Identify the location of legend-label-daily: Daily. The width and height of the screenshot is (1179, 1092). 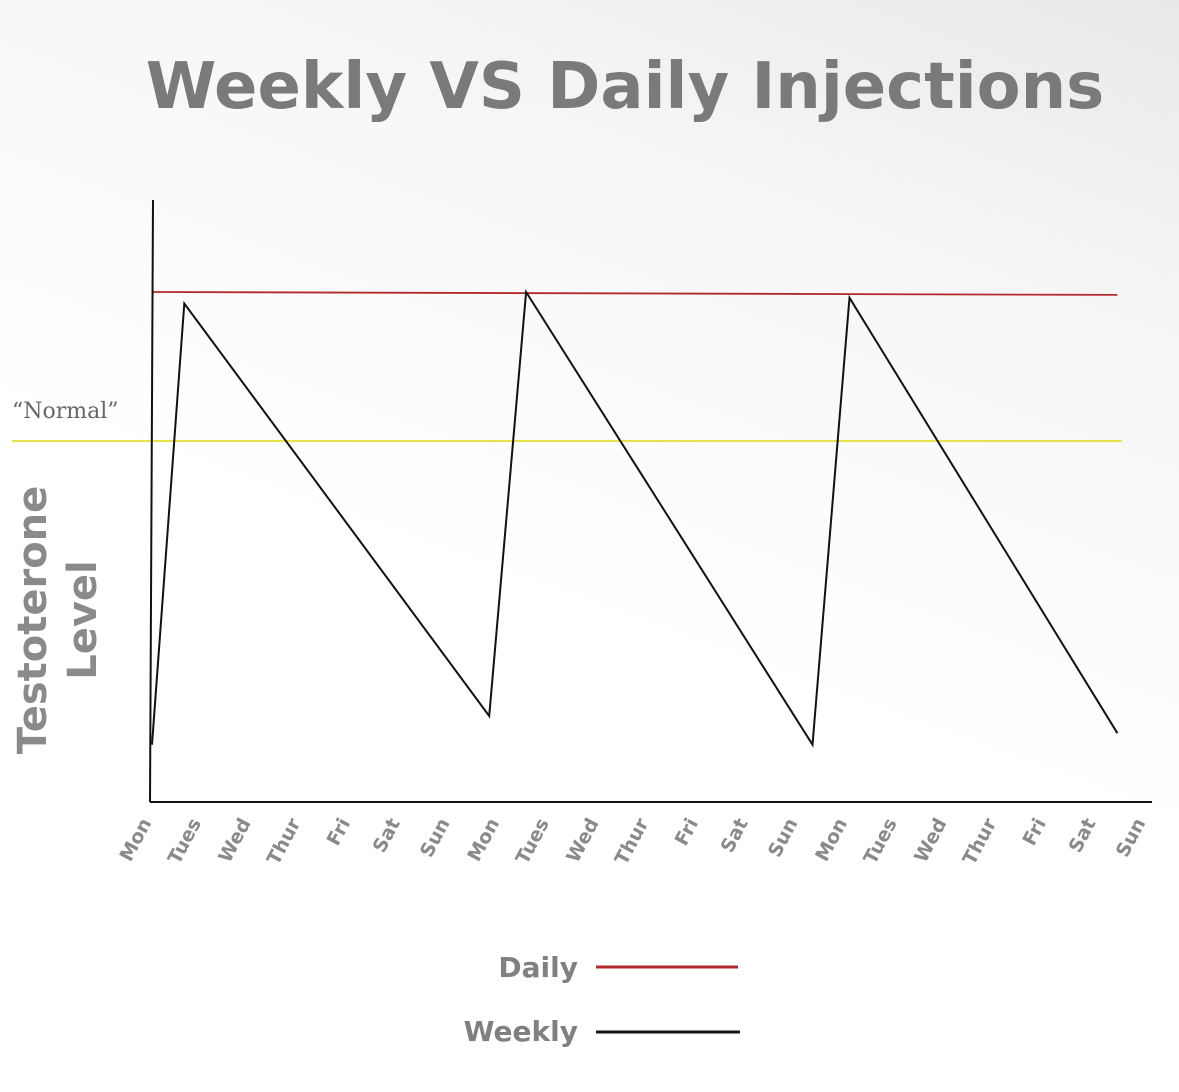
(538, 967).